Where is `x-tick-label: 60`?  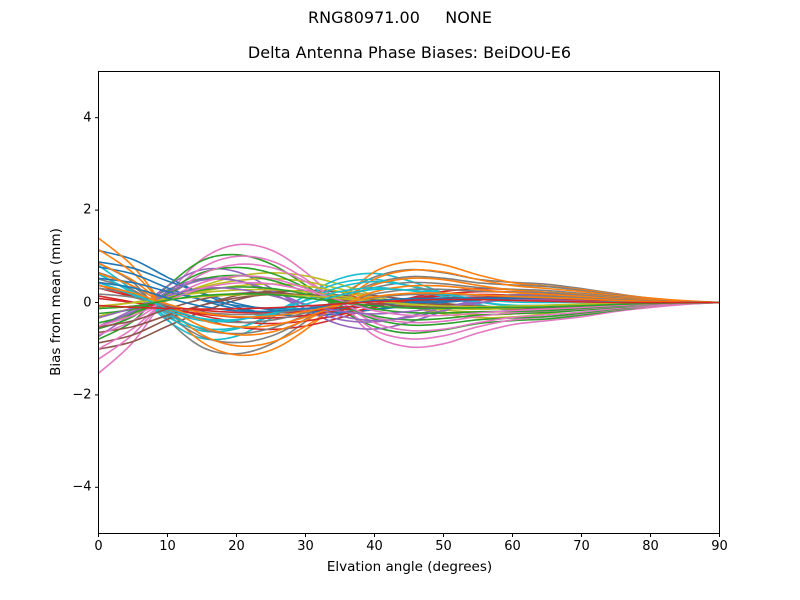 x-tick-label: 60 is located at coordinates (512, 546).